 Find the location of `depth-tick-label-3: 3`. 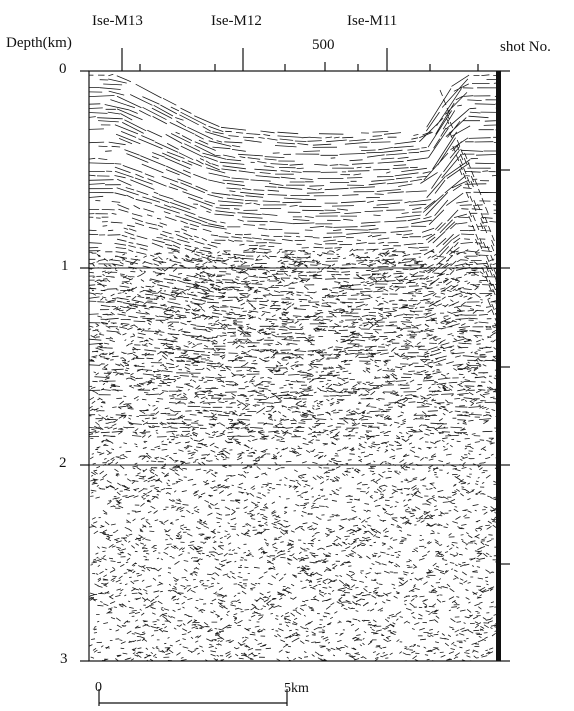

depth-tick-label-3: 3 is located at coordinates (64, 659).